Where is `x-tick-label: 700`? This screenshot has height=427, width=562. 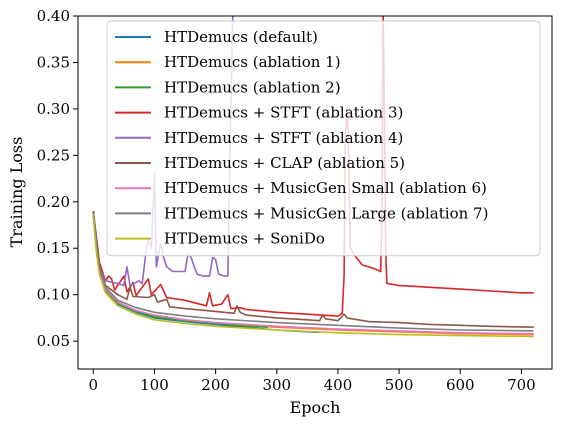
x-tick-label: 700 is located at coordinates (521, 385).